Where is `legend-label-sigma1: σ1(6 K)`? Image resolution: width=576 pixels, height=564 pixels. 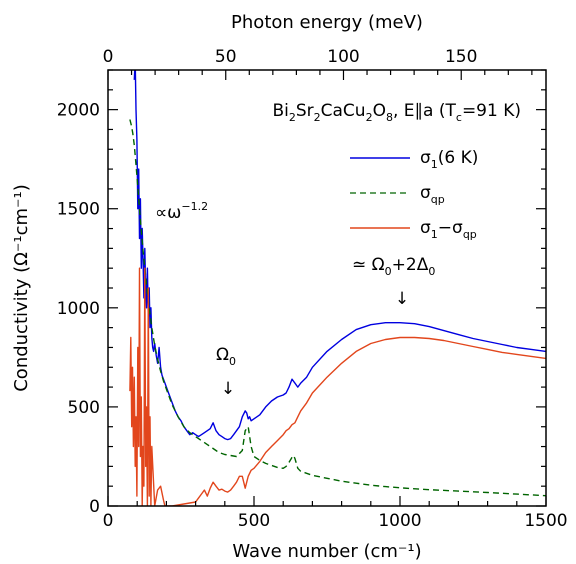 legend-label-sigma1: σ1(6 K) is located at coordinates (449, 159).